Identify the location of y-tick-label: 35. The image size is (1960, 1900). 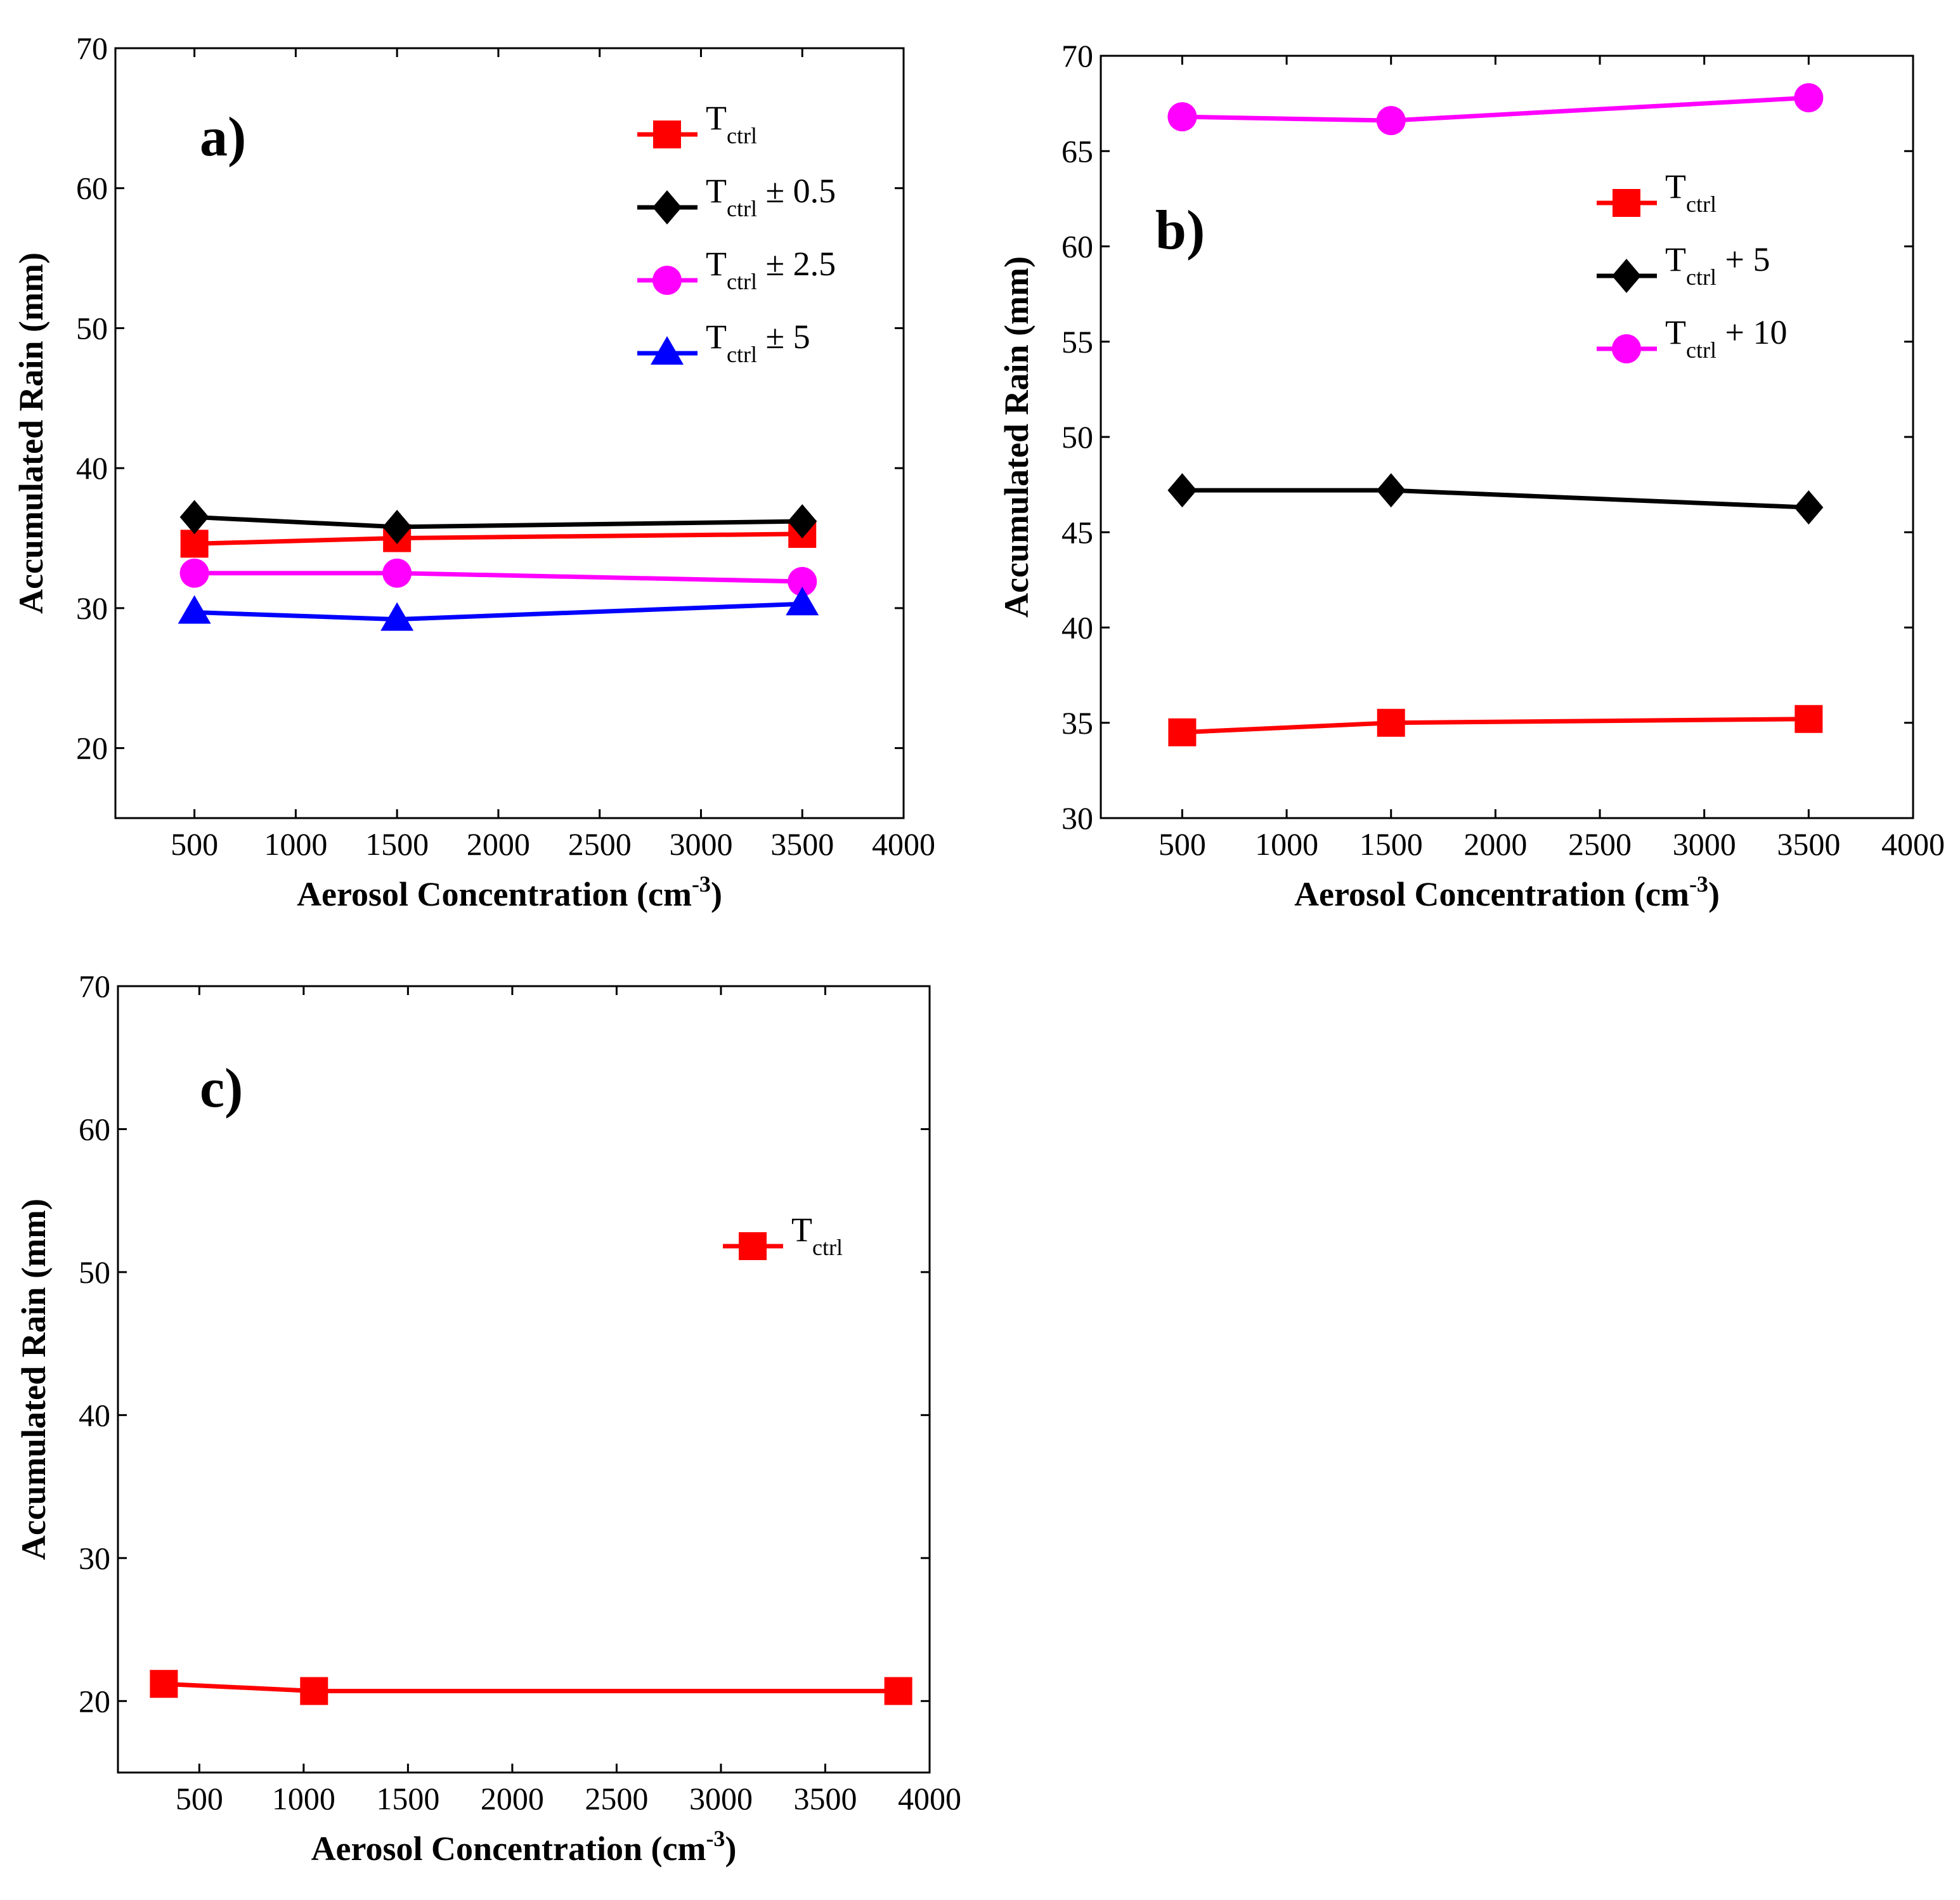
(1077, 723).